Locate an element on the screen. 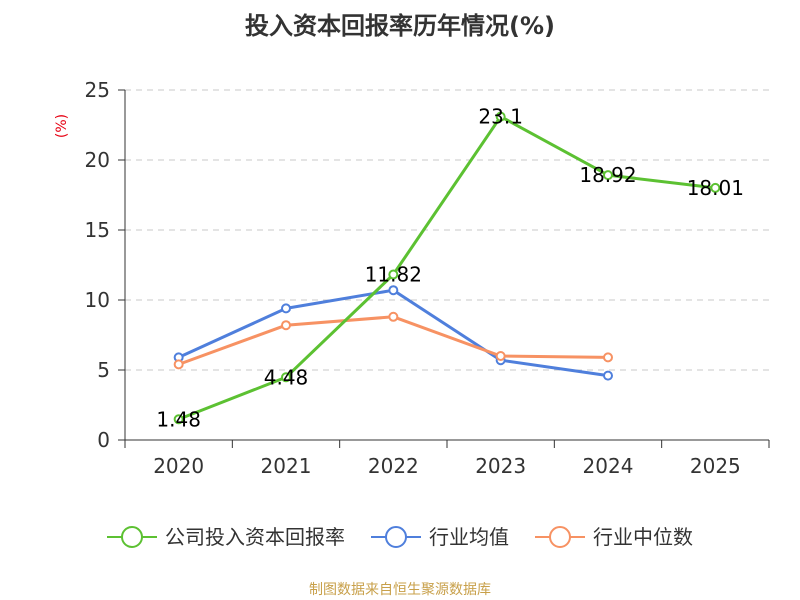 This screenshot has width=800, height=600. data-label: 11.82 is located at coordinates (393, 275).